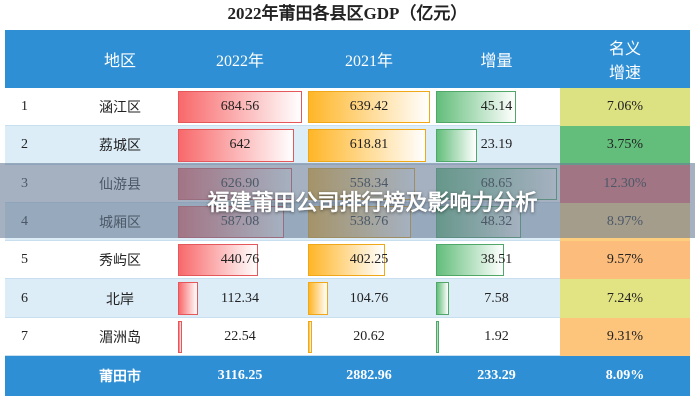 The height and width of the screenshot is (400, 695). Describe the element at coordinates (24, 298) in the screenshot. I see `table-cell: 6` at that location.